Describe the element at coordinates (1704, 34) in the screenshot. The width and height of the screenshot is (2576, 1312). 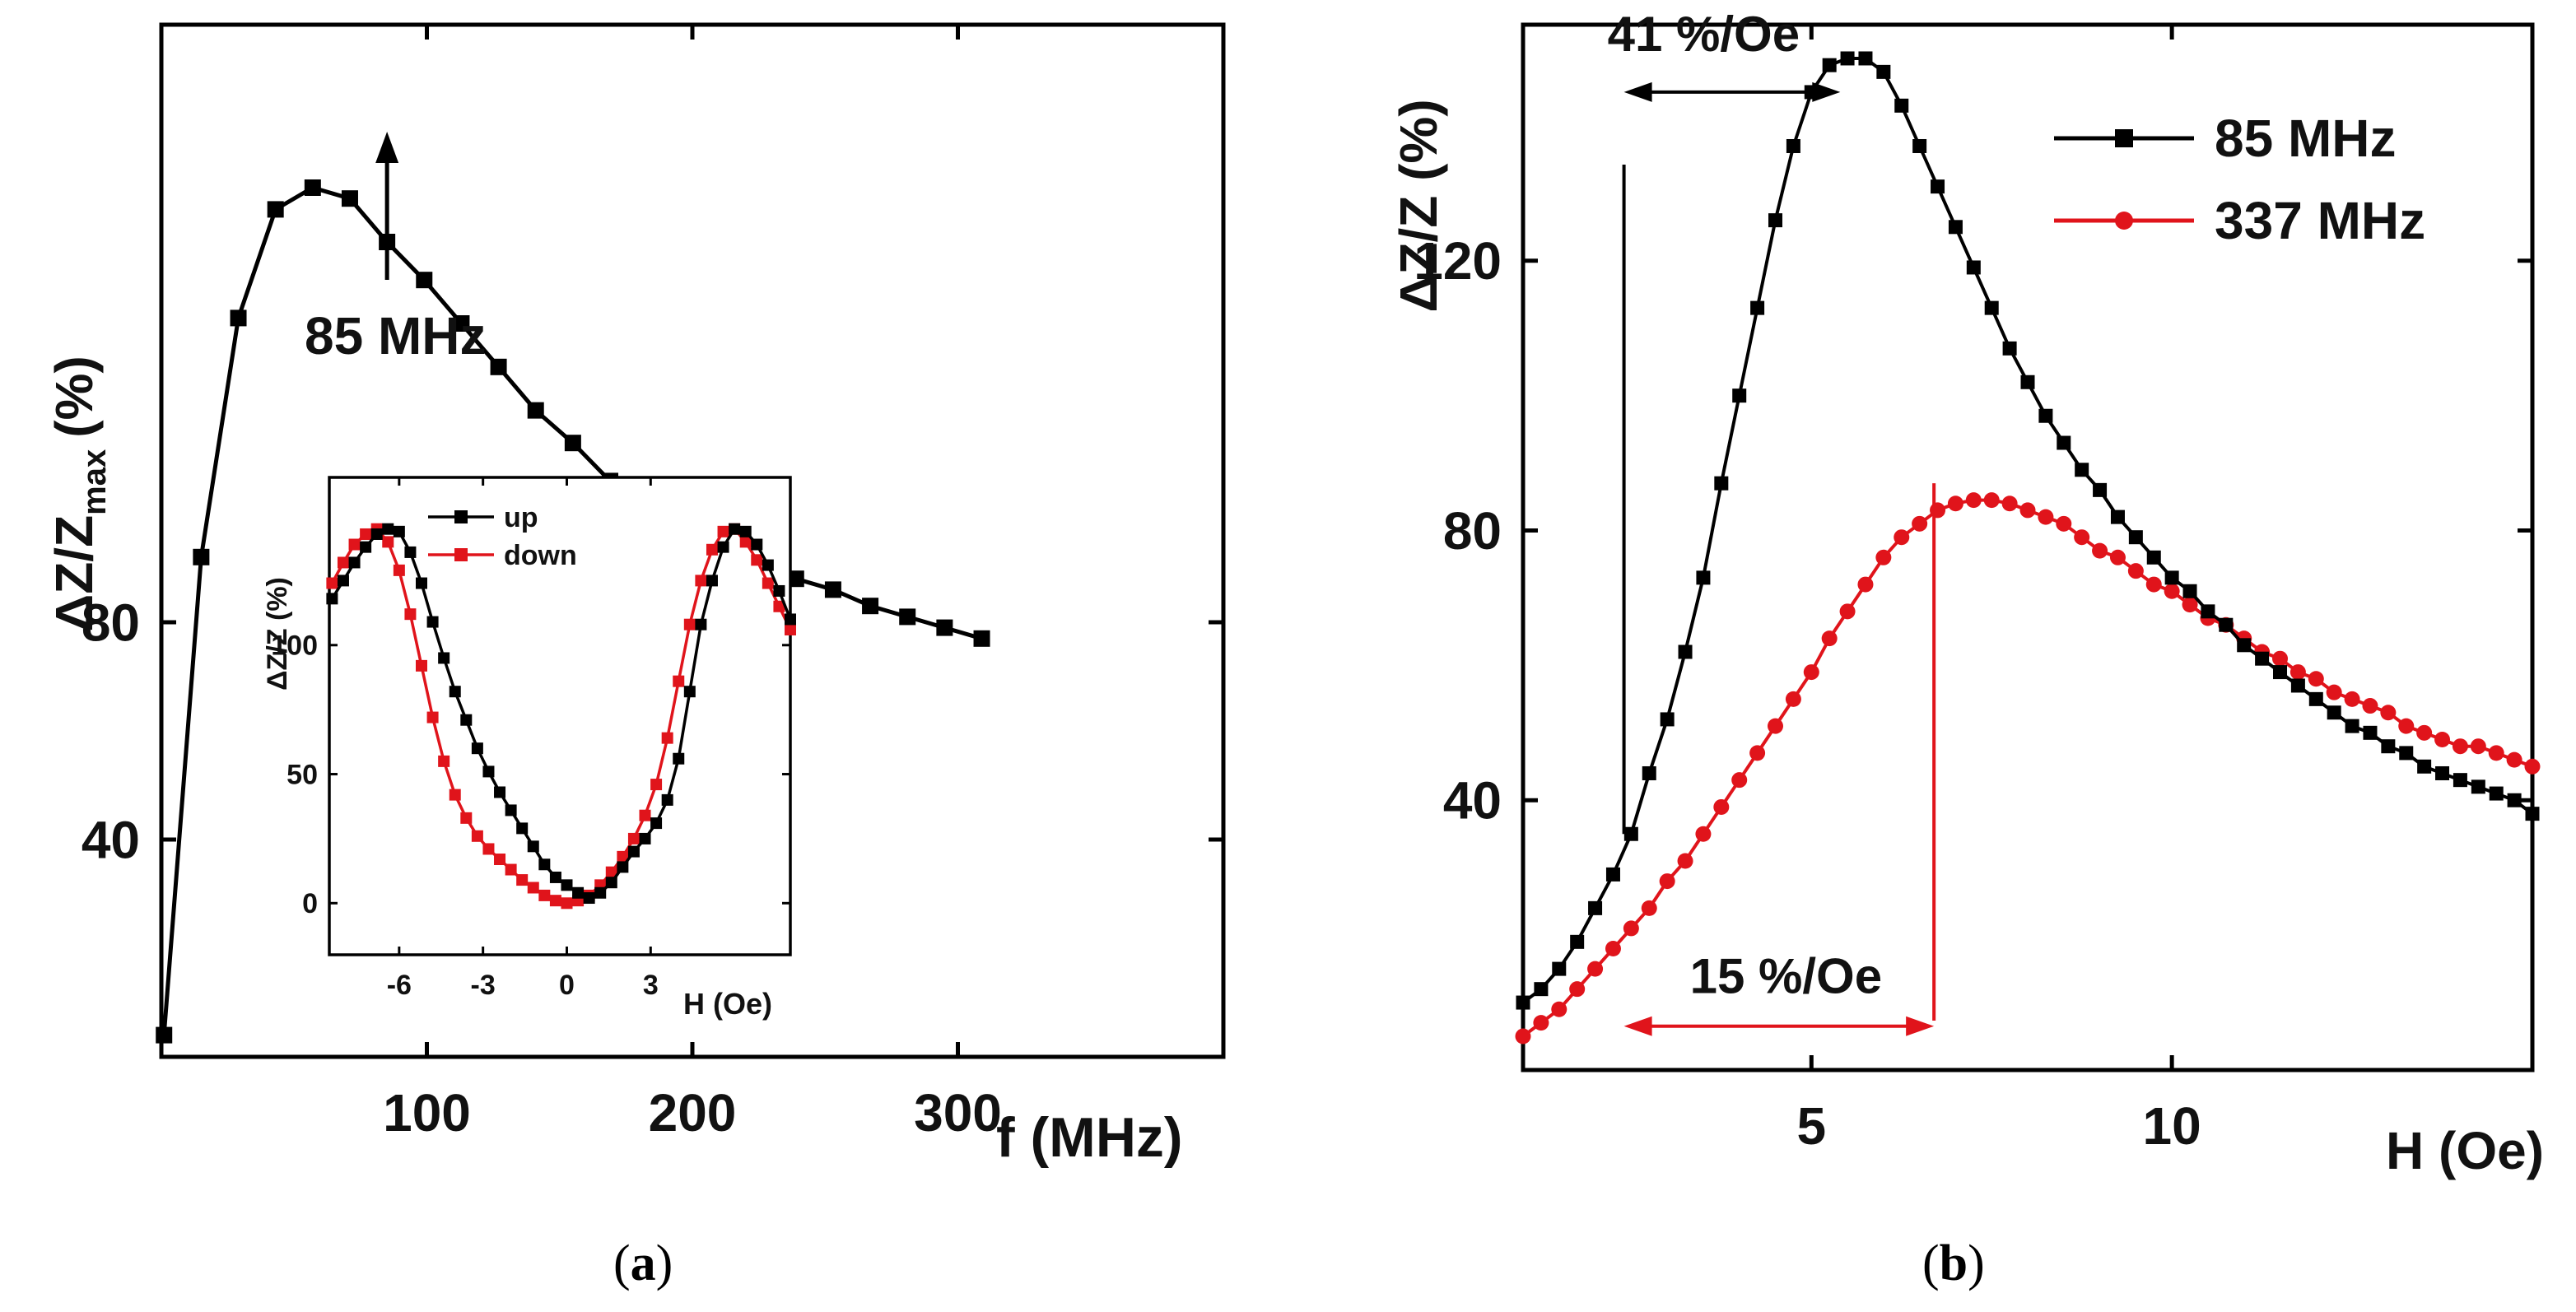
I see `panel-b-annotation-1-label: 41 %/Oe` at that location.